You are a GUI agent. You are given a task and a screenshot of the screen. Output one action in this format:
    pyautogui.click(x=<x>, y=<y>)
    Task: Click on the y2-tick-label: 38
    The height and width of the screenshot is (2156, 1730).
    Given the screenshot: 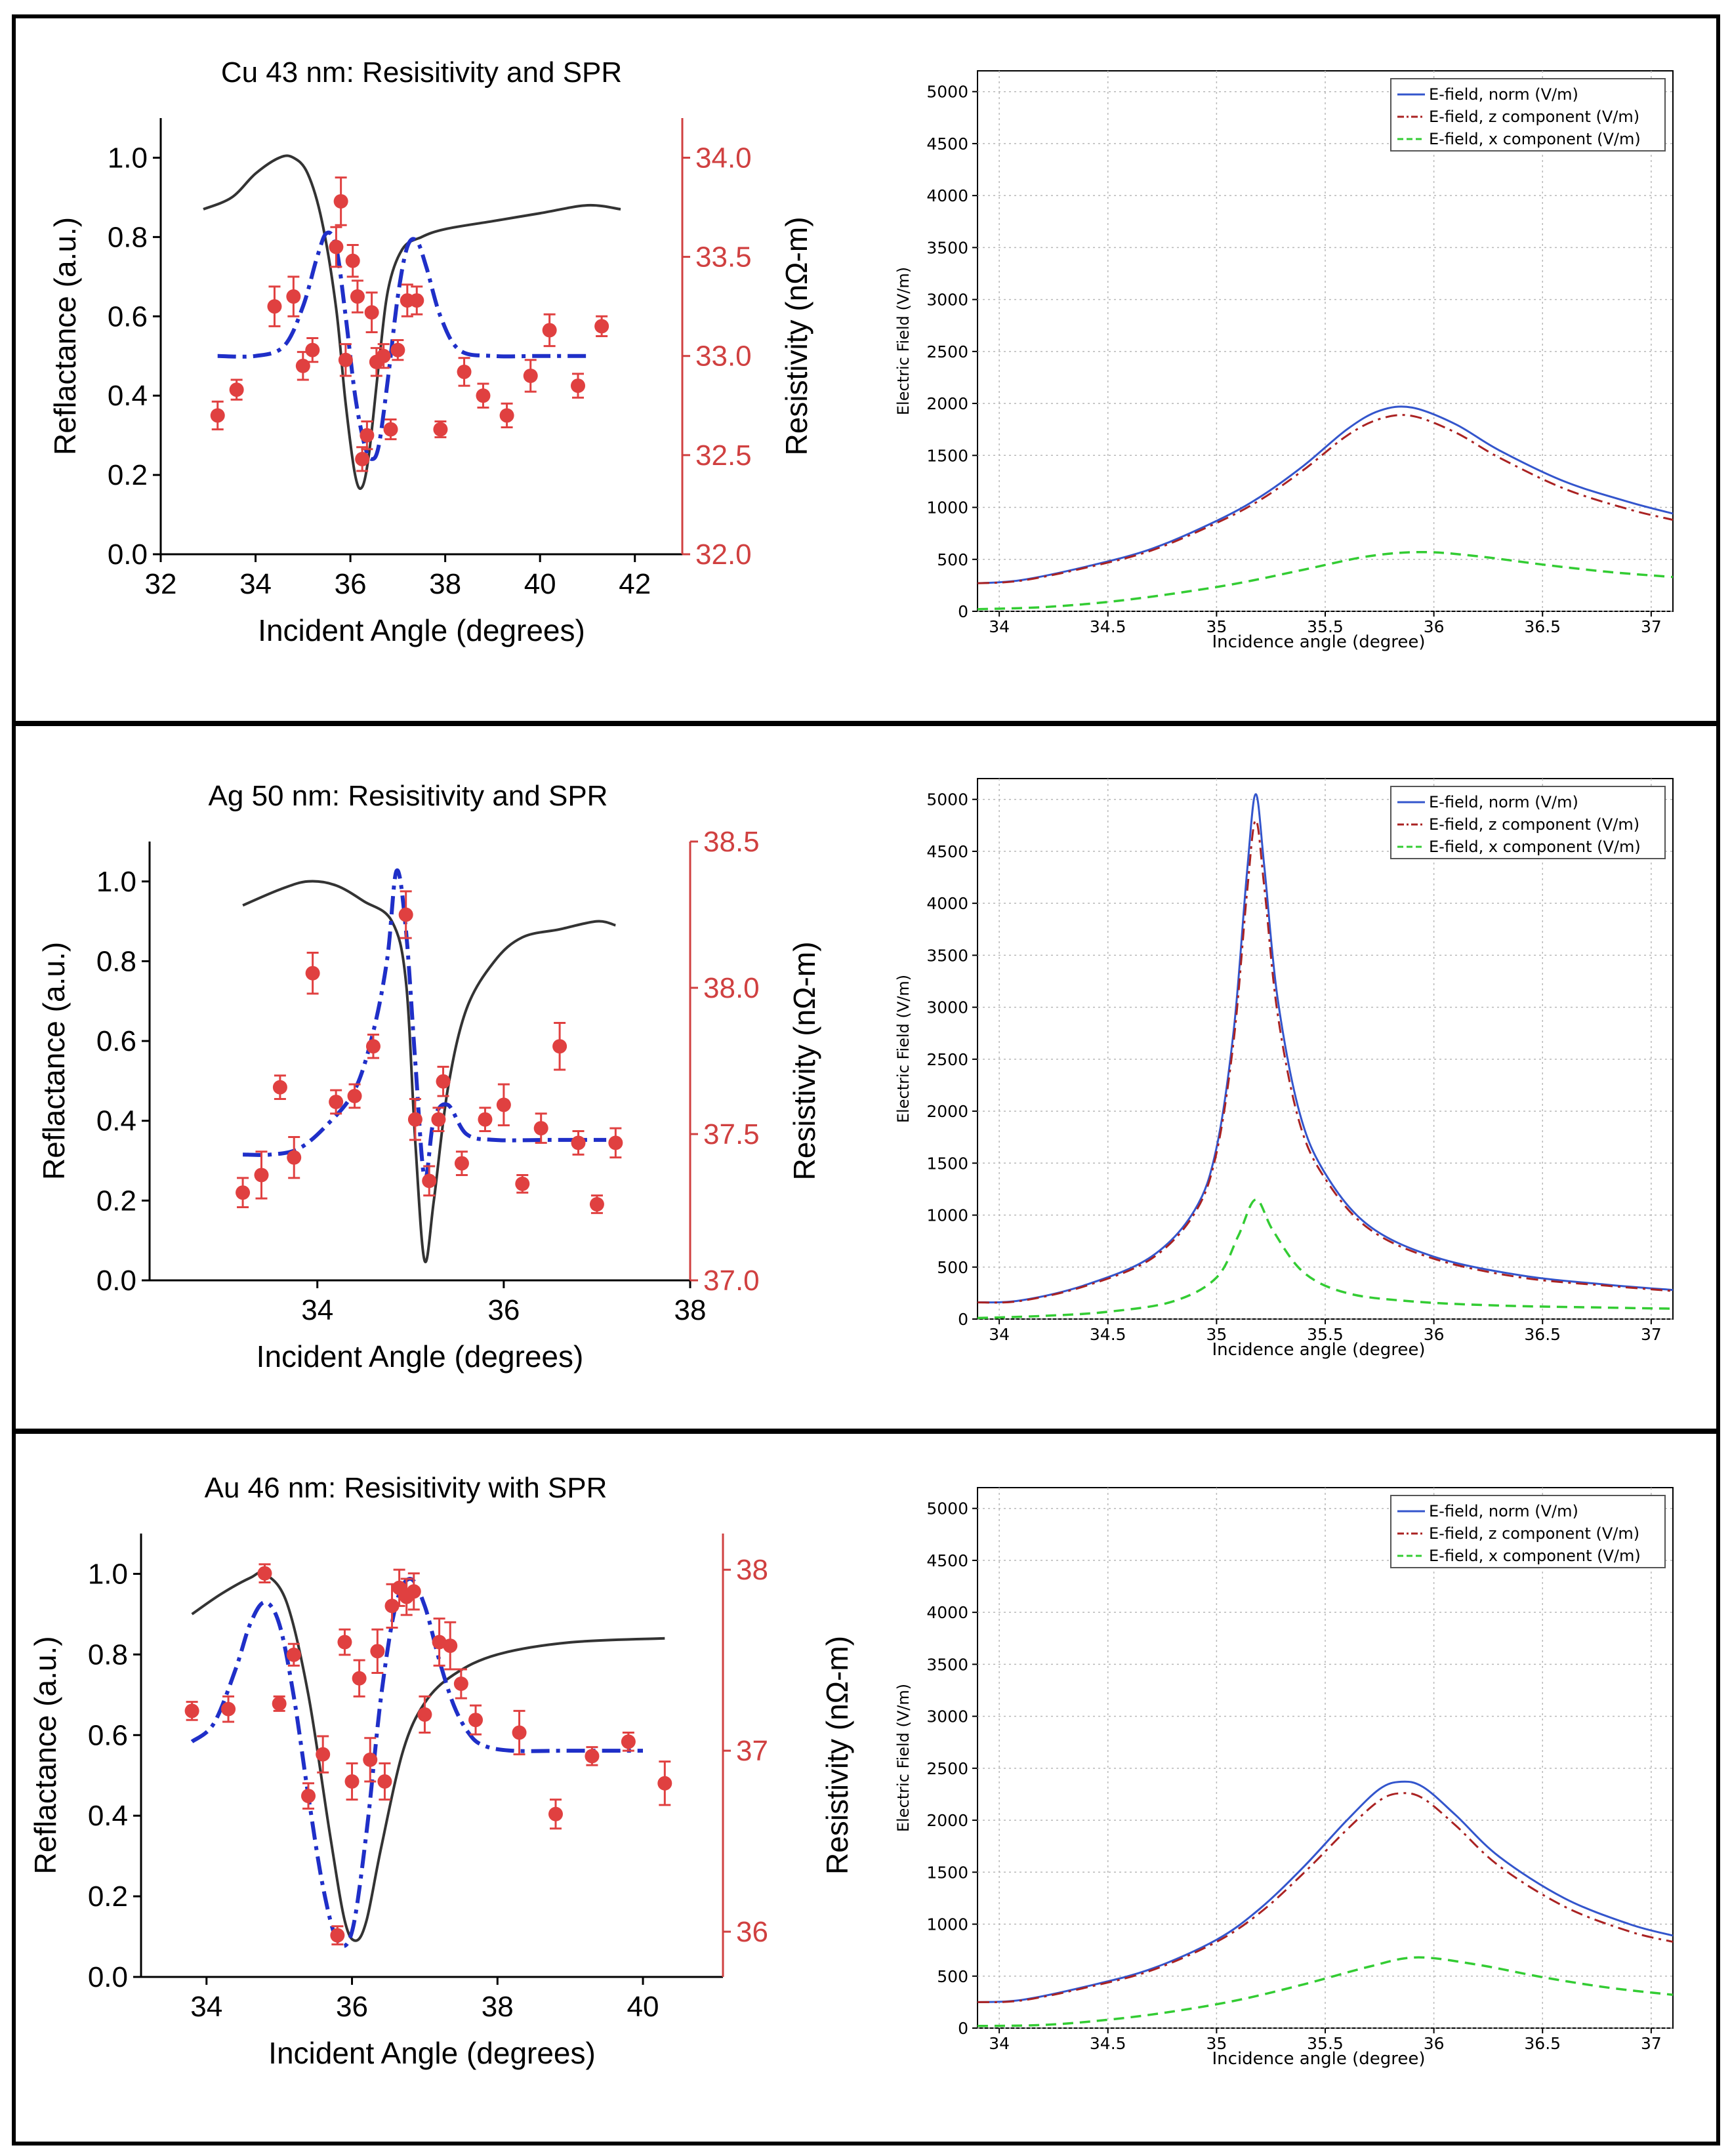 What is the action you would take?
    pyautogui.click(x=752, y=1570)
    